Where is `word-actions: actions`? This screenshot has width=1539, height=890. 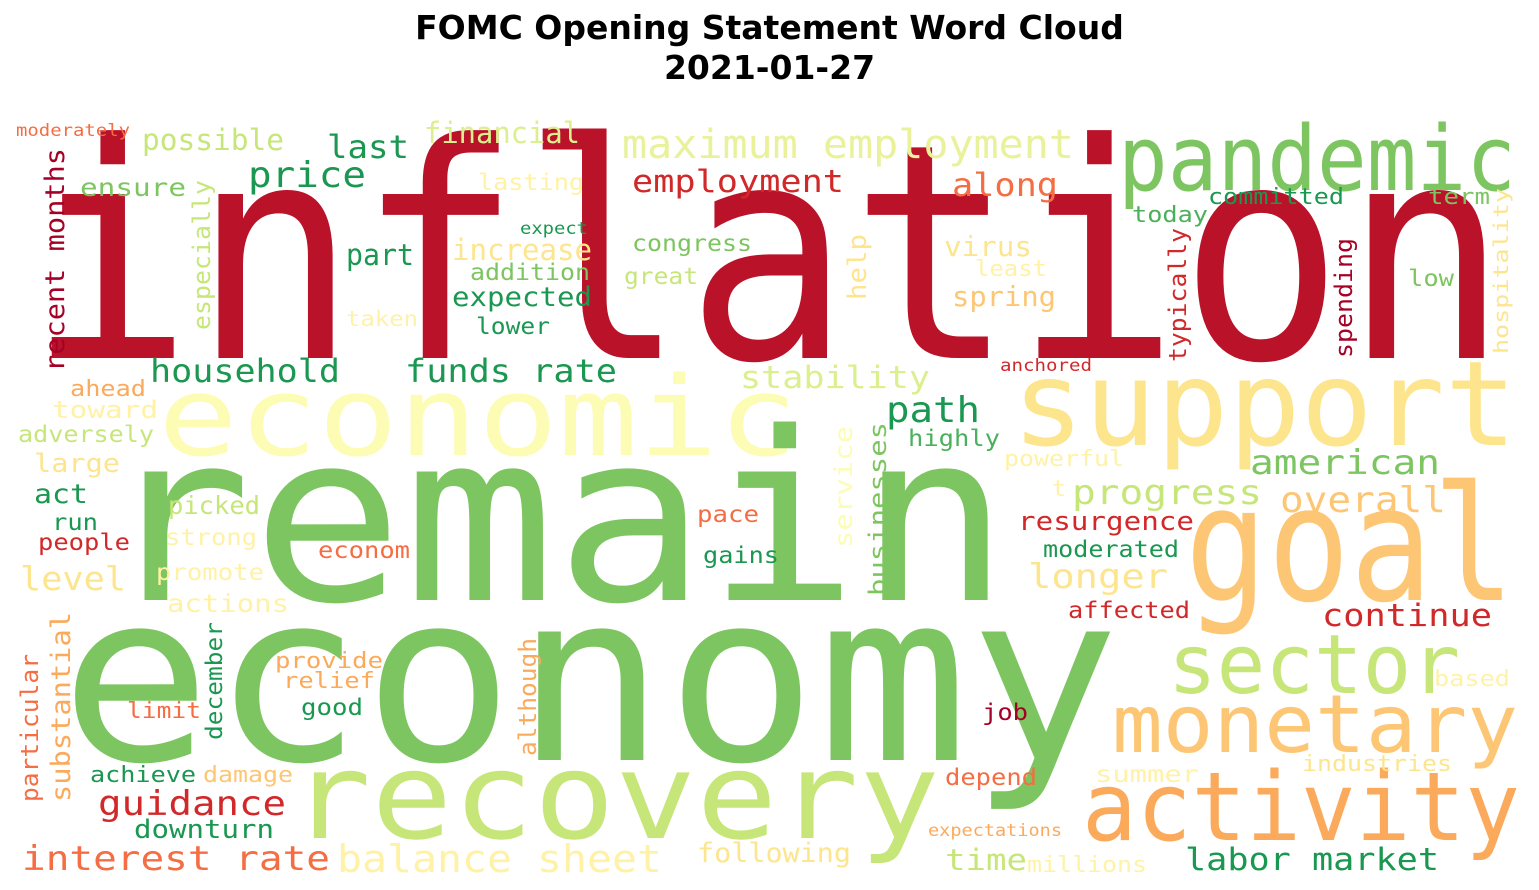
word-actions: actions is located at coordinates (228, 603).